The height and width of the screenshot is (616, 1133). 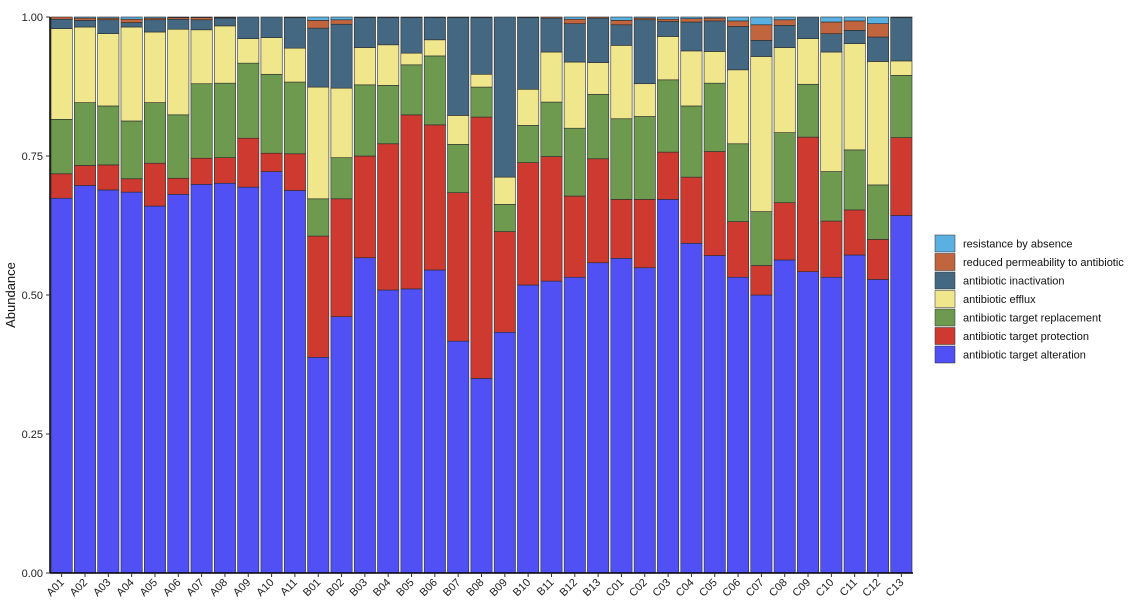 What do you see at coordinates (172, 588) in the screenshot?
I see `x-tick-label: A06` at bounding box center [172, 588].